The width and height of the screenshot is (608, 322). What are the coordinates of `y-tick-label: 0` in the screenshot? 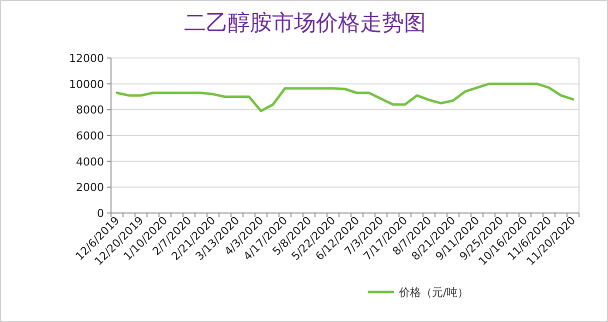 It's located at (100, 213).